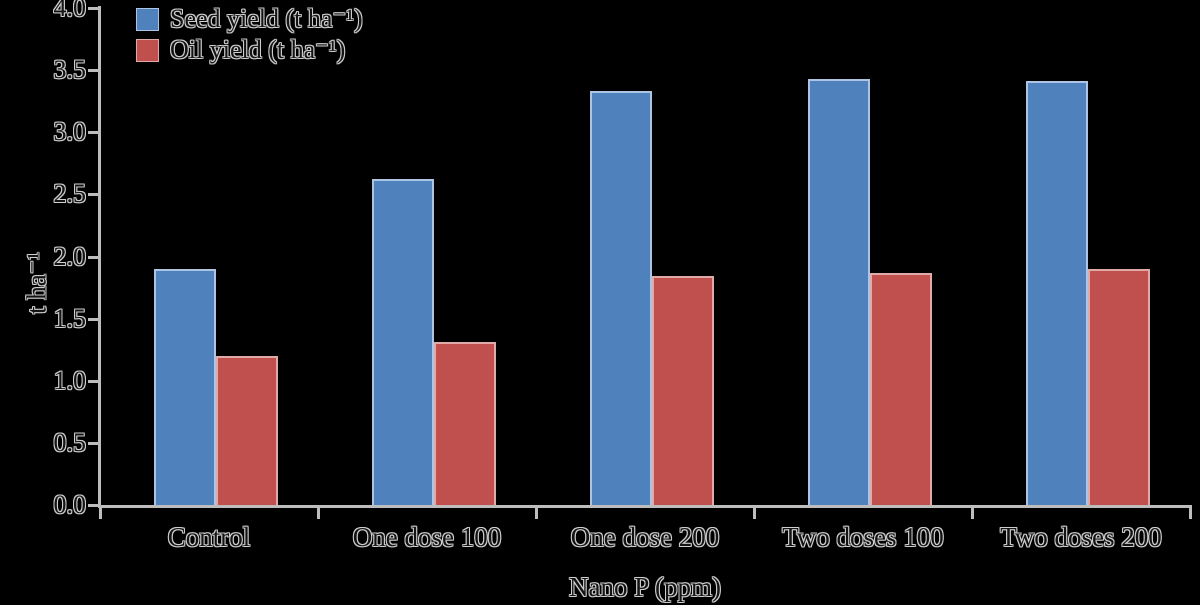 The image size is (1200, 605). What do you see at coordinates (99, 257) in the screenshot?
I see `y-axis-line` at bounding box center [99, 257].